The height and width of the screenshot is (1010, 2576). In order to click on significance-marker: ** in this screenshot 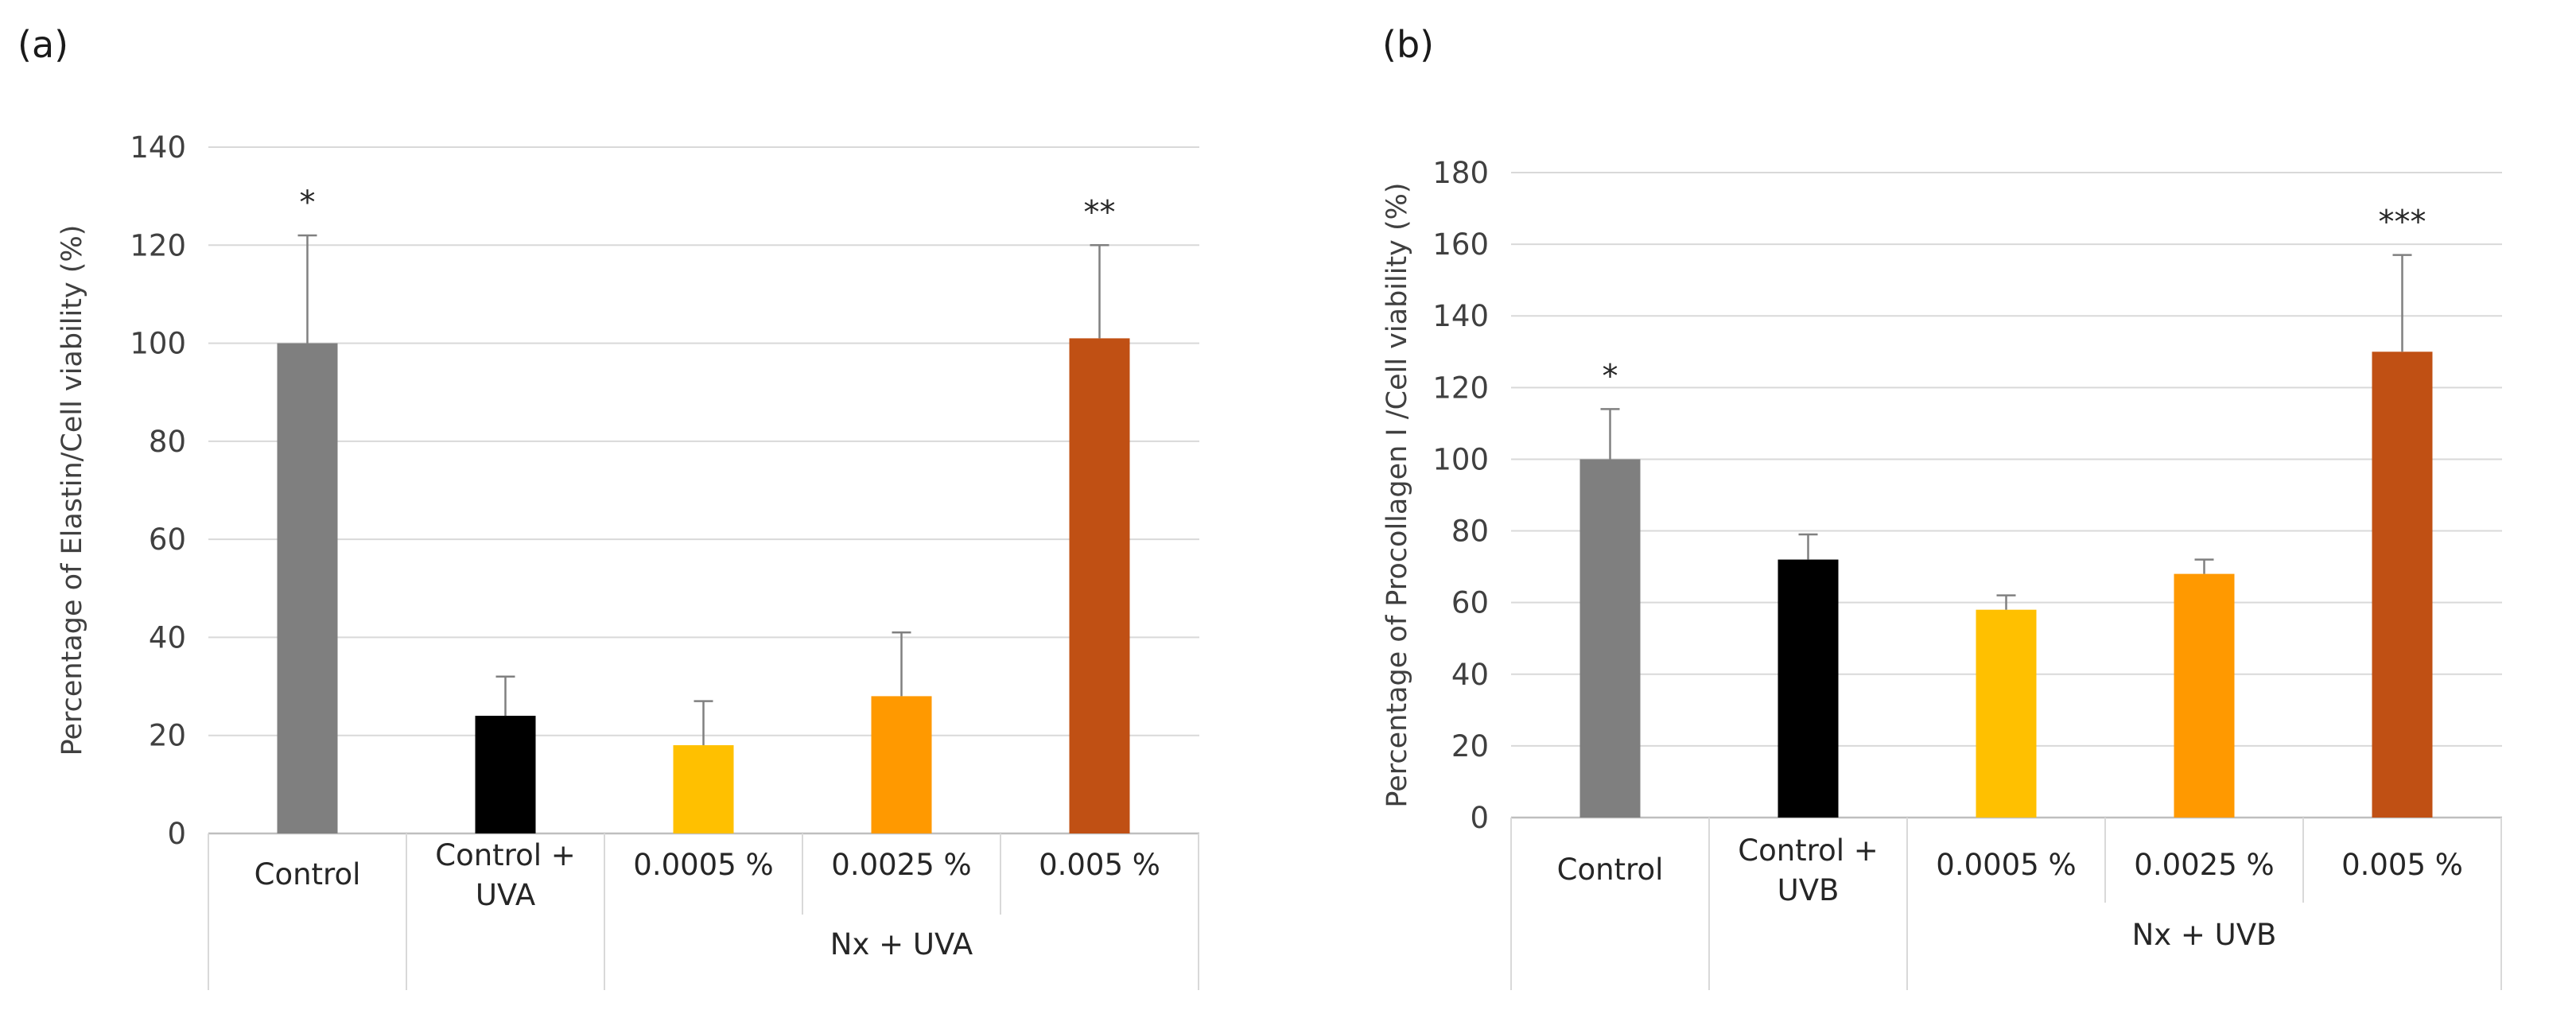, I will do `click(1100, 212)`.